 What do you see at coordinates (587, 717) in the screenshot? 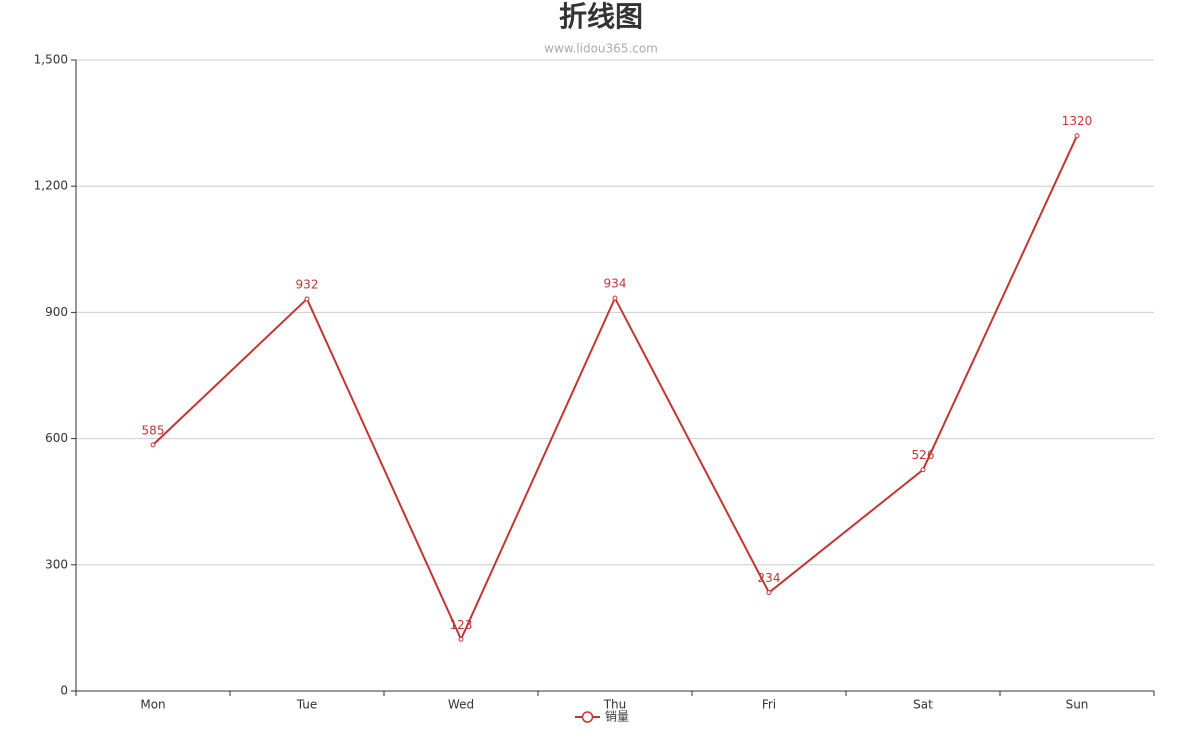
I see `legend-marker` at bounding box center [587, 717].